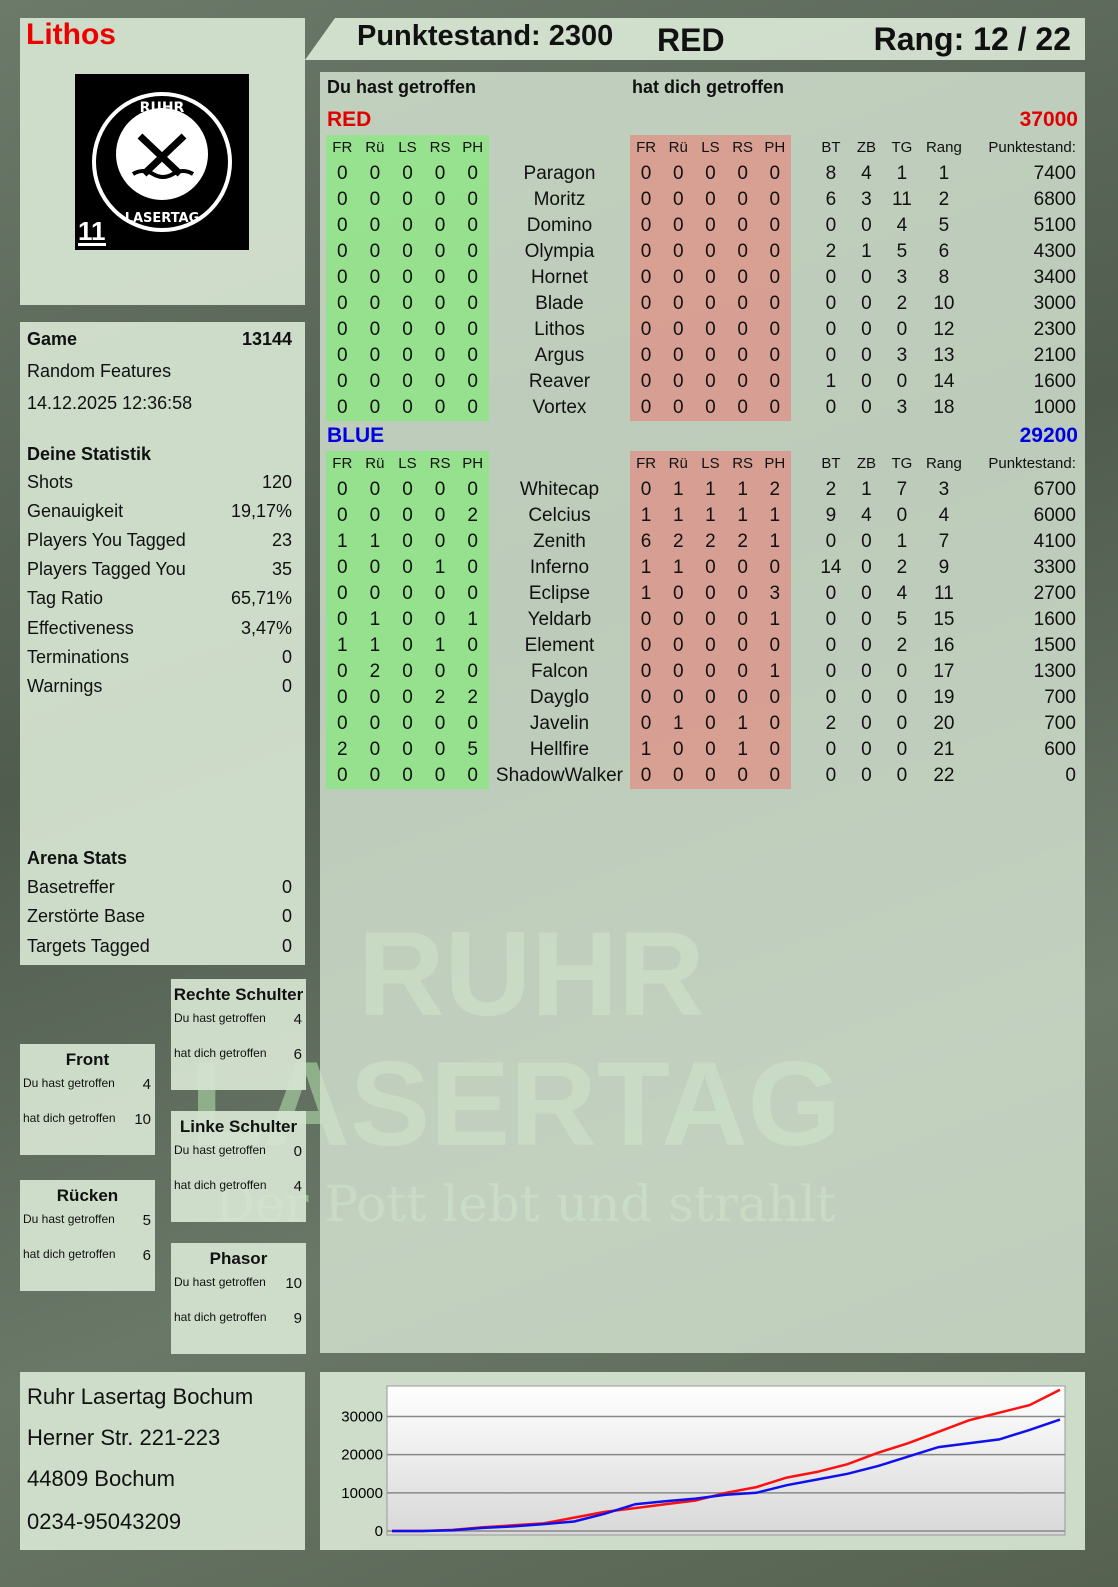  I want to click on club-logo: RUHR LASERTAG 11, so click(162, 162).